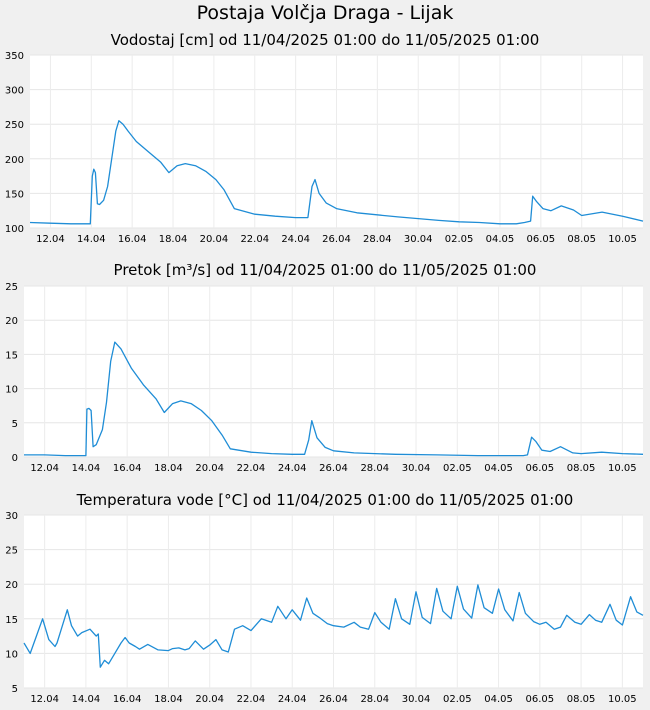 This screenshot has width=650, height=710. Describe the element at coordinates (15, 458) in the screenshot. I see `y-tick-label: 0` at that location.